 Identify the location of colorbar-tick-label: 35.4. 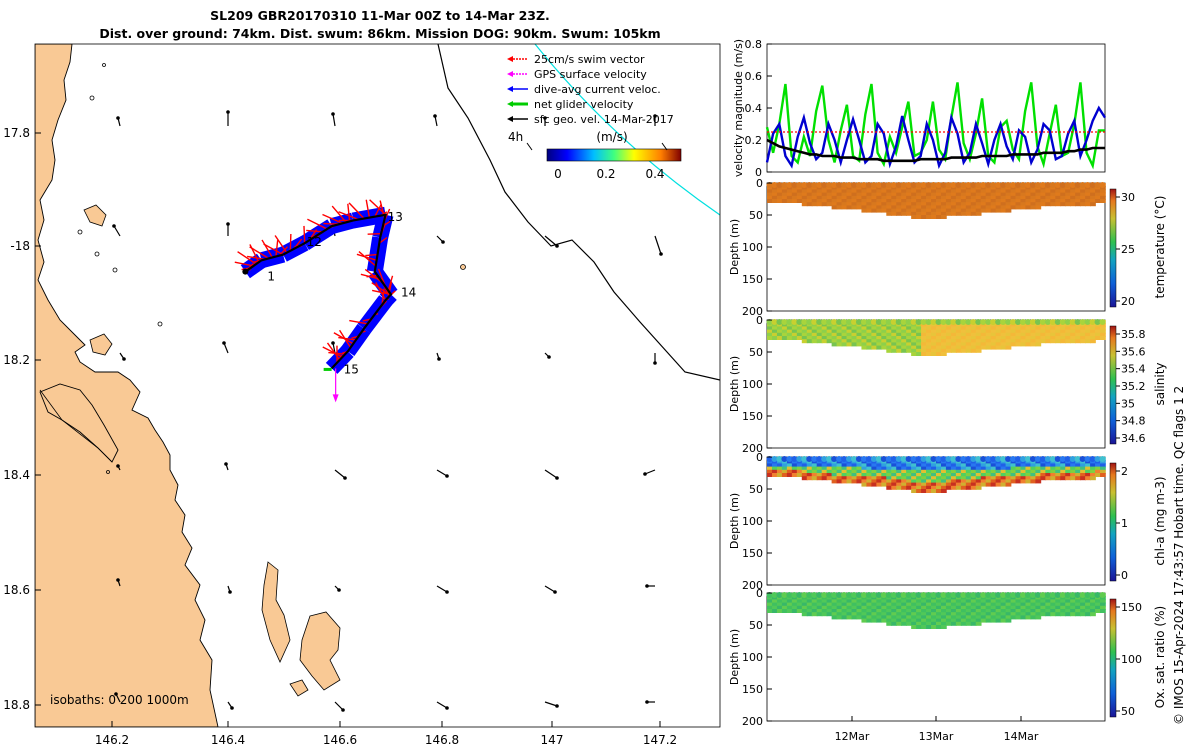
(1133, 369).